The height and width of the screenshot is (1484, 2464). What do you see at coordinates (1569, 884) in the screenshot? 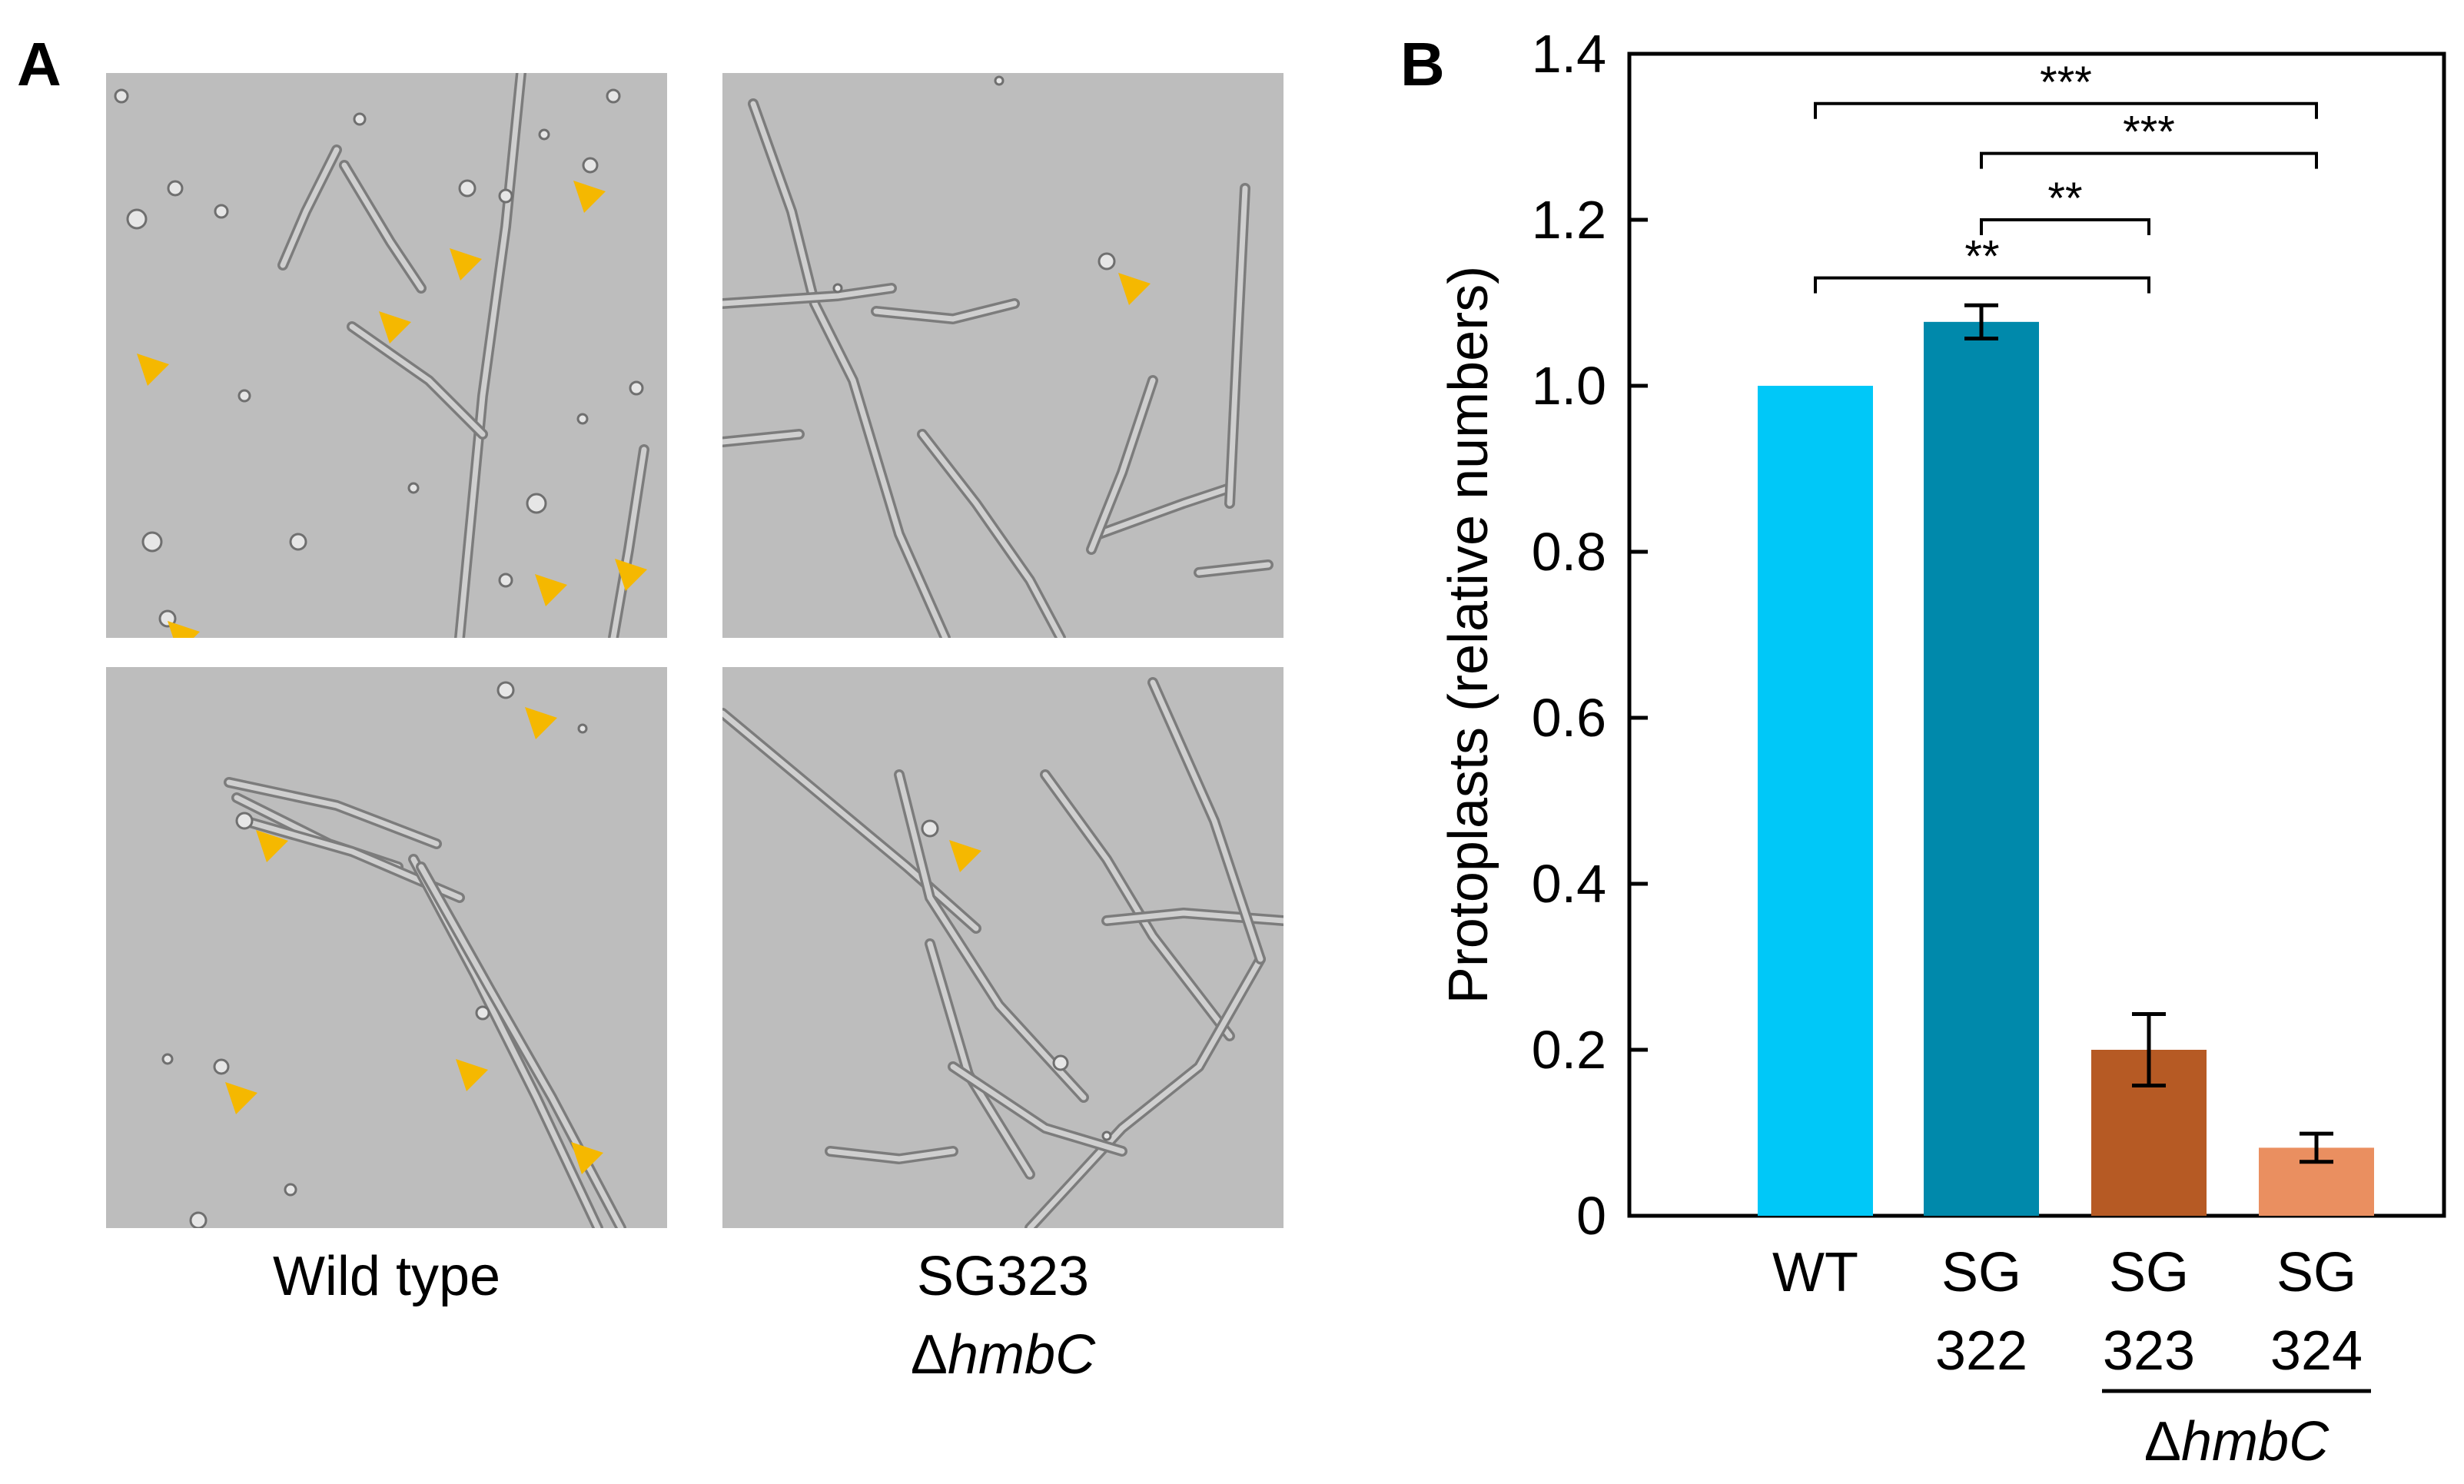
I see `y-tick-label: 0.4` at bounding box center [1569, 884].